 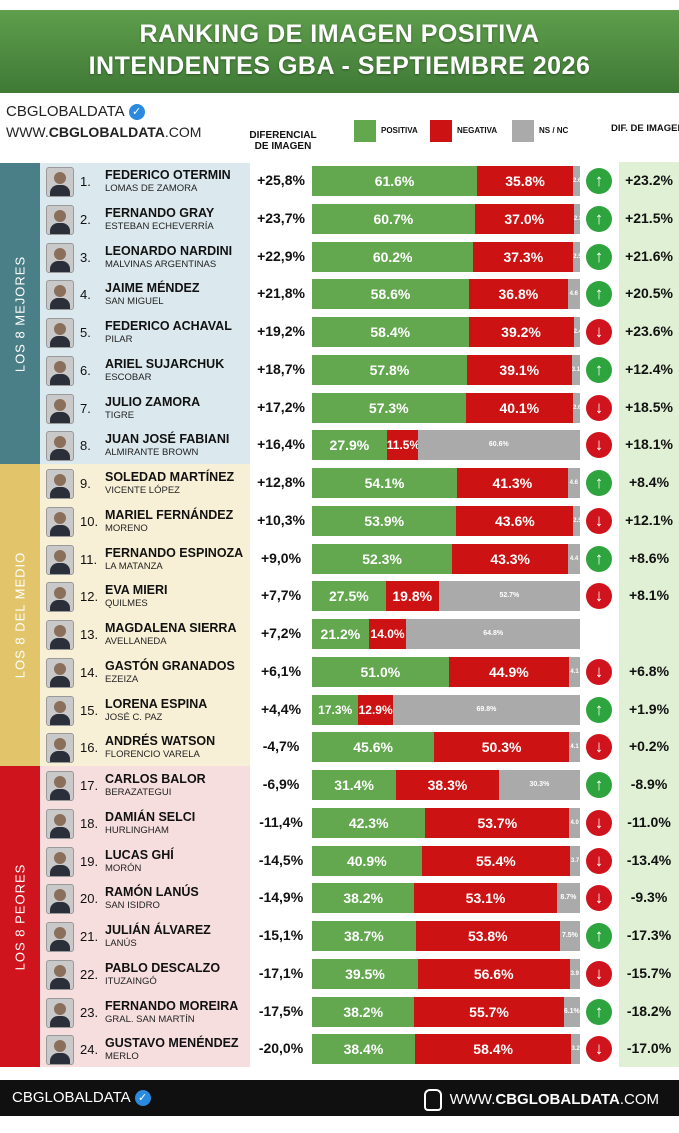 What do you see at coordinates (523, 131) in the screenshot?
I see `legend-ns-swatch` at bounding box center [523, 131].